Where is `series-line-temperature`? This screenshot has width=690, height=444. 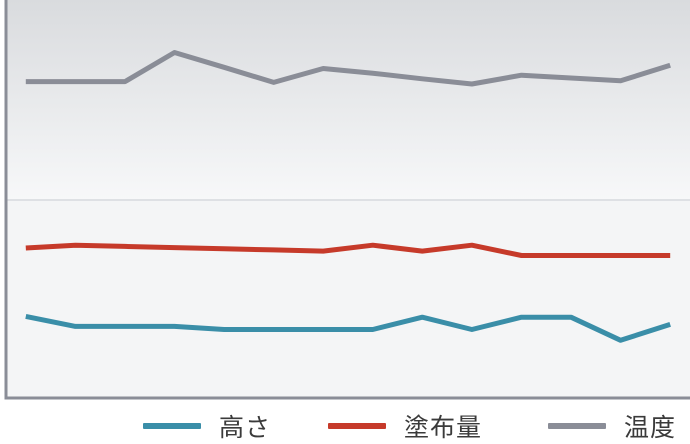 series-line-temperature is located at coordinates (348, 68).